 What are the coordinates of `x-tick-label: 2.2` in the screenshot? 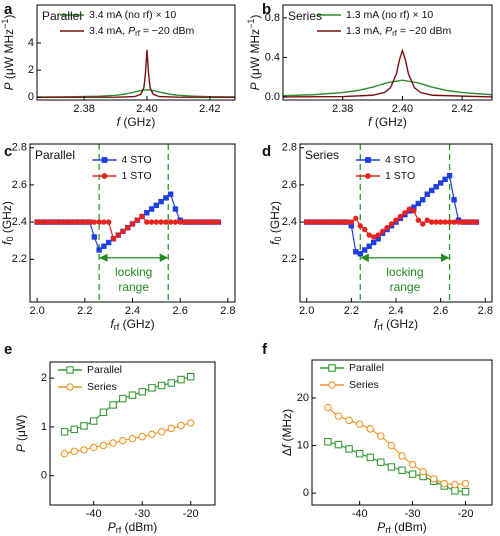 It's located at (351, 311).